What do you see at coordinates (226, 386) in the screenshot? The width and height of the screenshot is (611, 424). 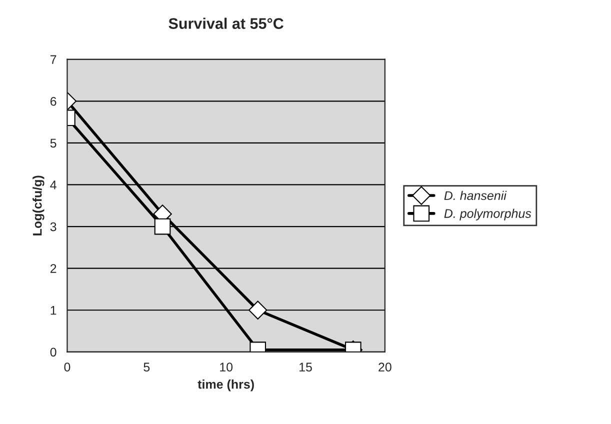 I see `x-axis-title: time (hrs)` at bounding box center [226, 386].